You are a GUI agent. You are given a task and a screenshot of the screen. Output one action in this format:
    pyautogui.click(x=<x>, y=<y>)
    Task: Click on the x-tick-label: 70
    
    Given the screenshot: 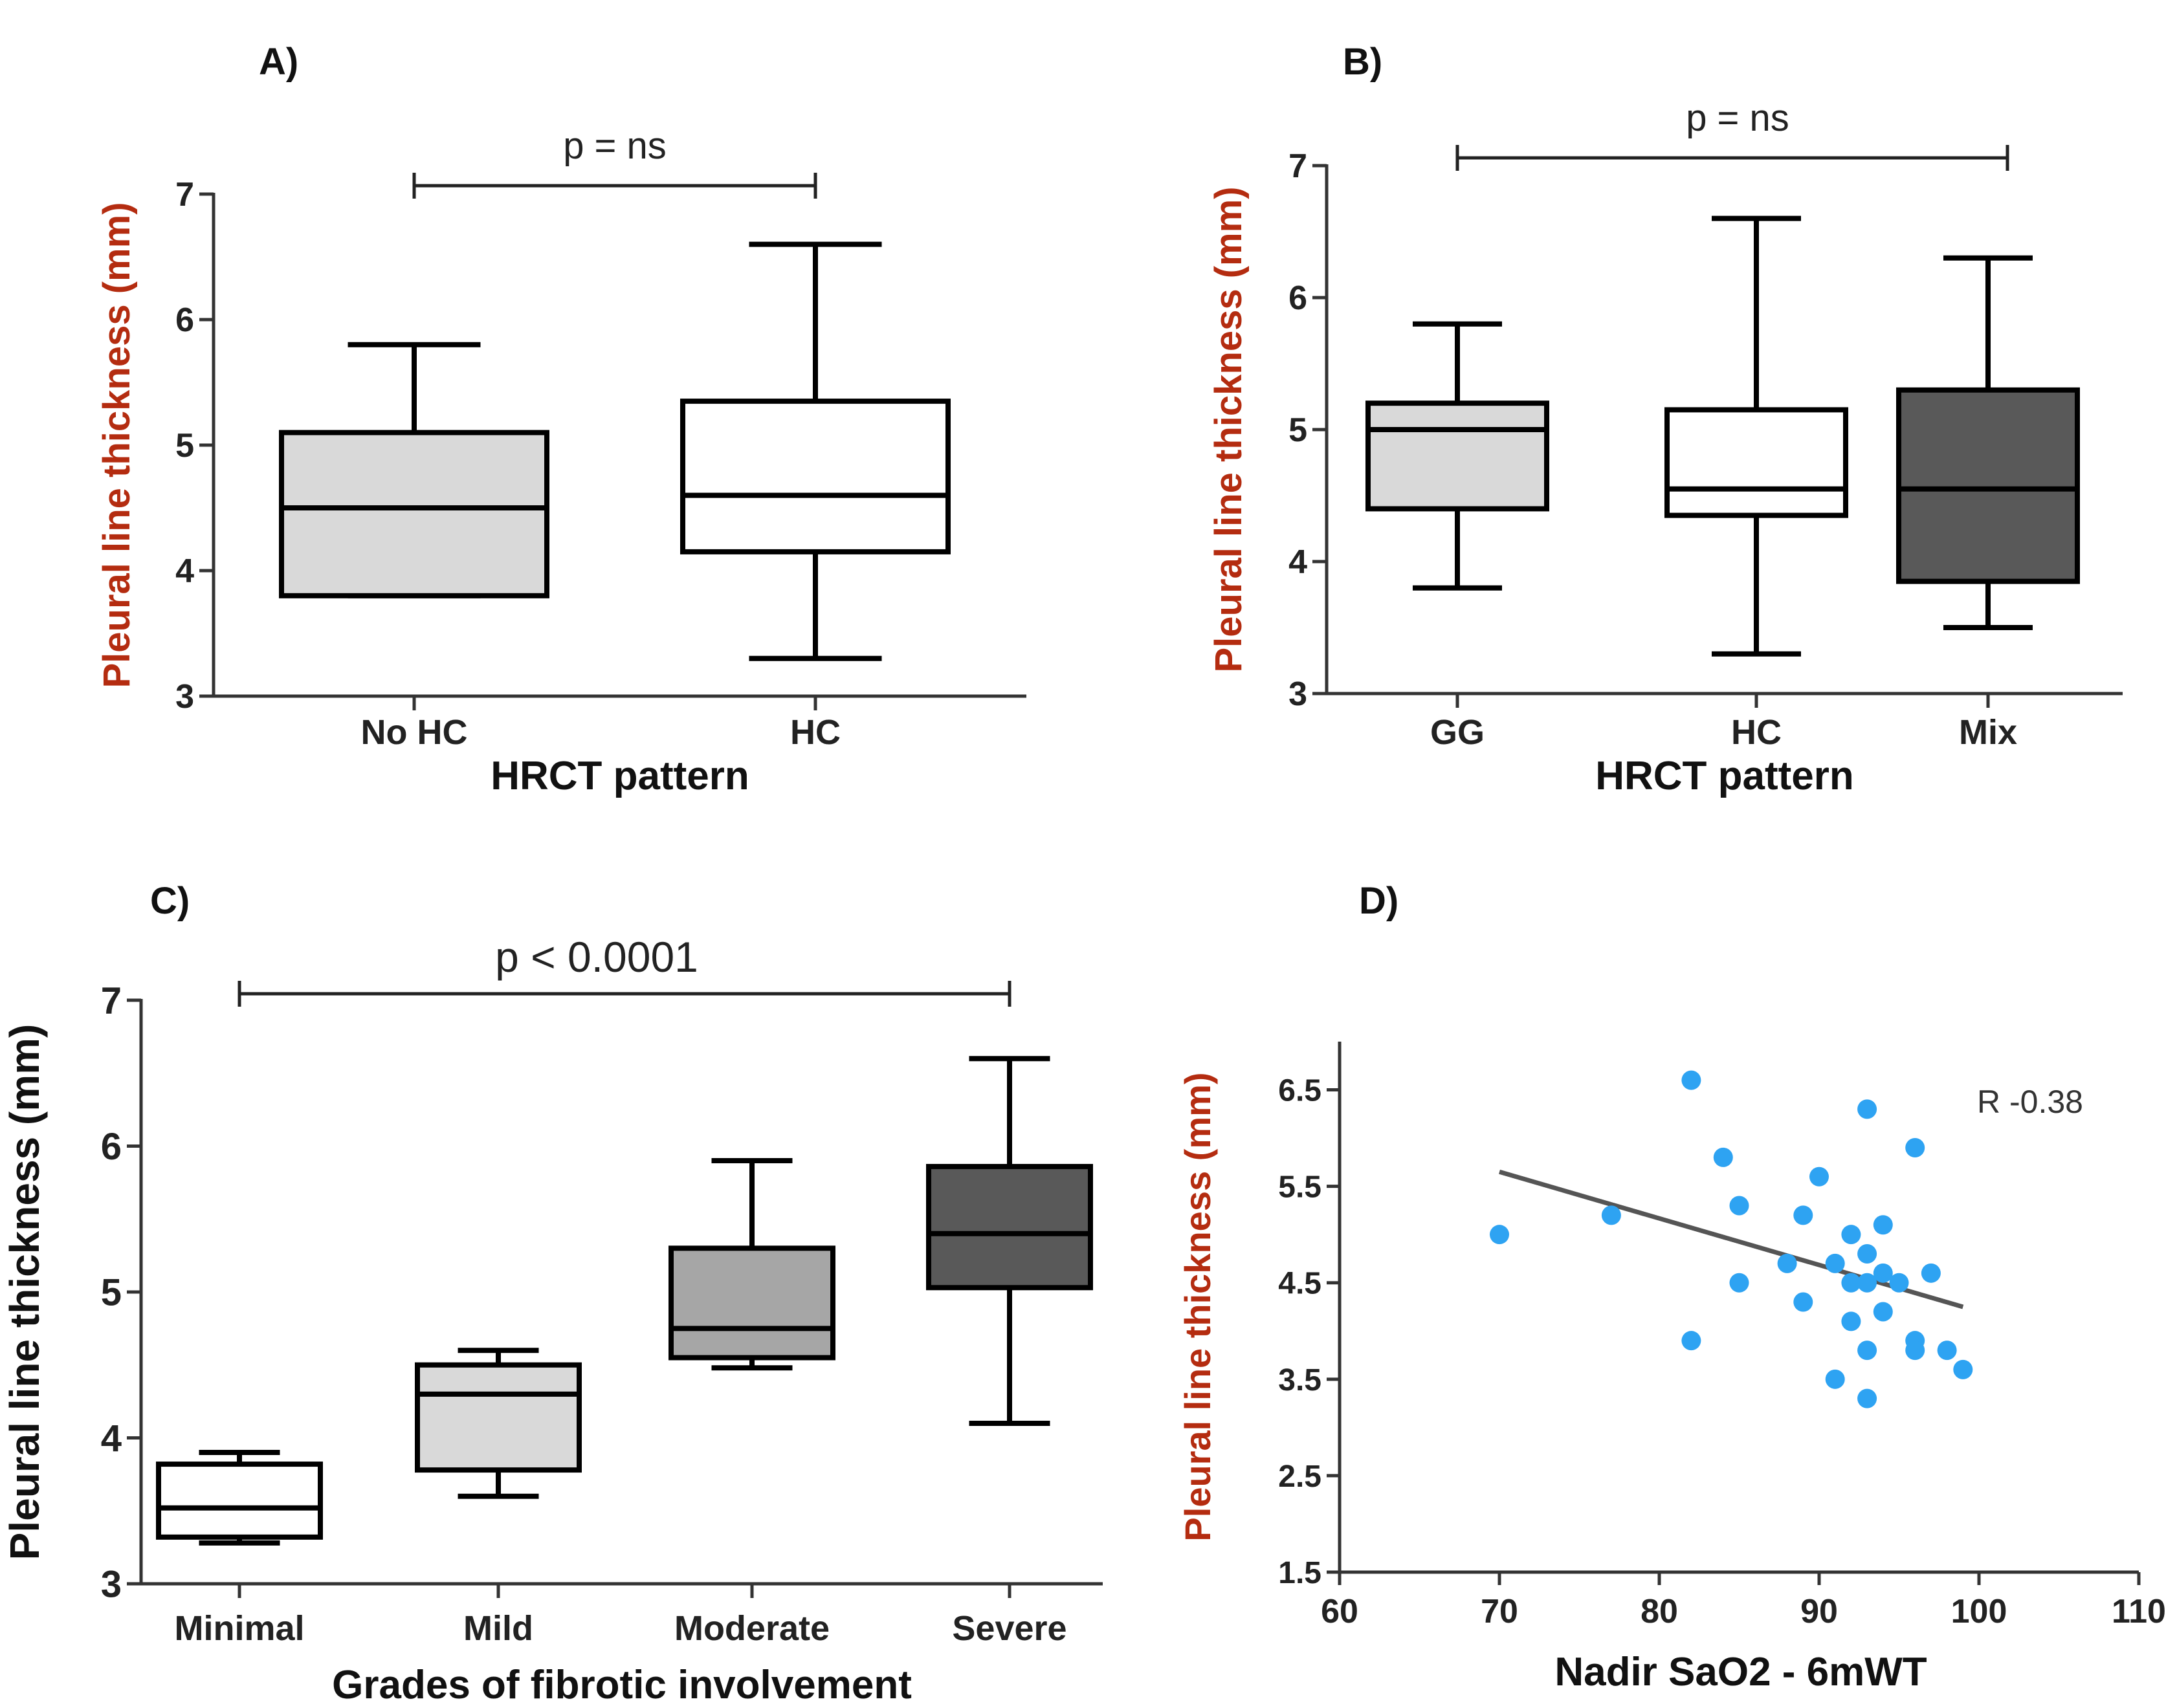 What is the action you would take?
    pyautogui.click(x=1500, y=1611)
    